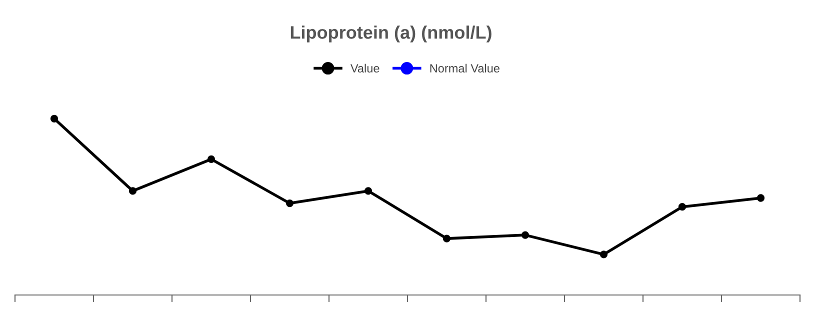 The image size is (829, 324). What do you see at coordinates (391, 34) in the screenshot?
I see `chart-title: Lipoprotein (a) (nmol/L)` at bounding box center [391, 34].